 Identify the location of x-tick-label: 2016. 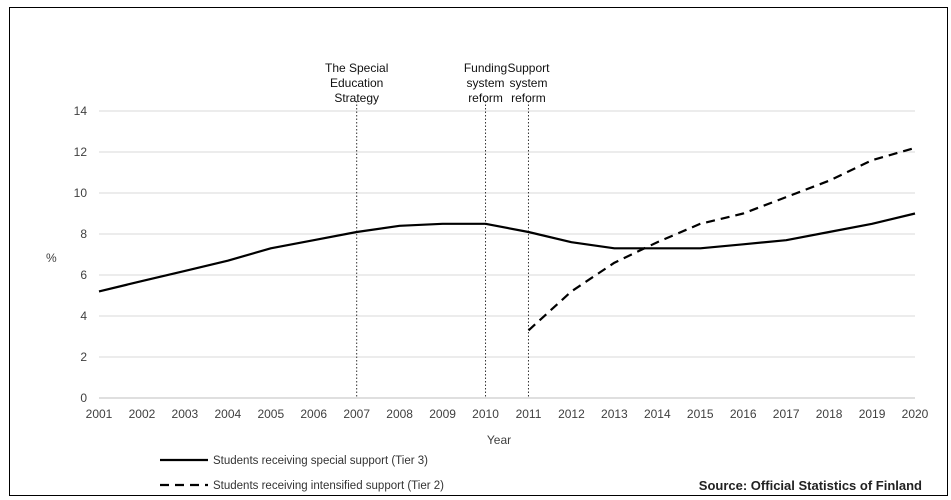
(743, 414).